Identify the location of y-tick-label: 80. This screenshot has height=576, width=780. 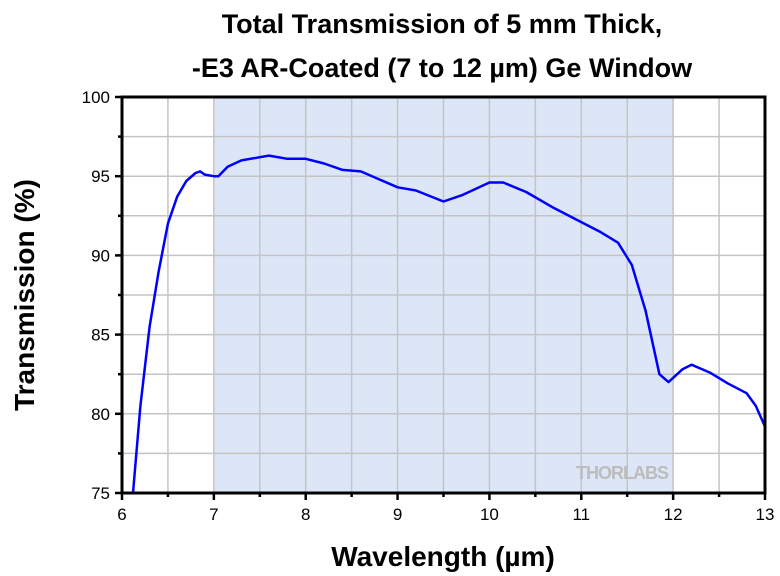
(100, 414).